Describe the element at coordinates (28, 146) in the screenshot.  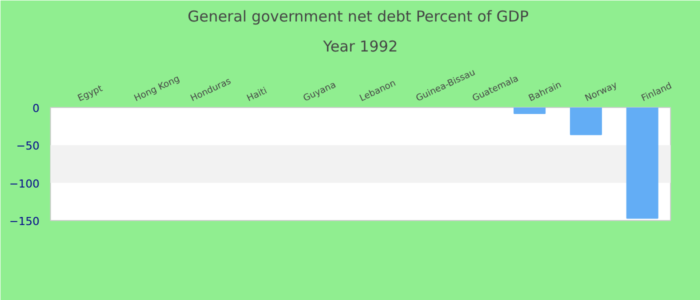
I see `y-tick-label: −50` at that location.